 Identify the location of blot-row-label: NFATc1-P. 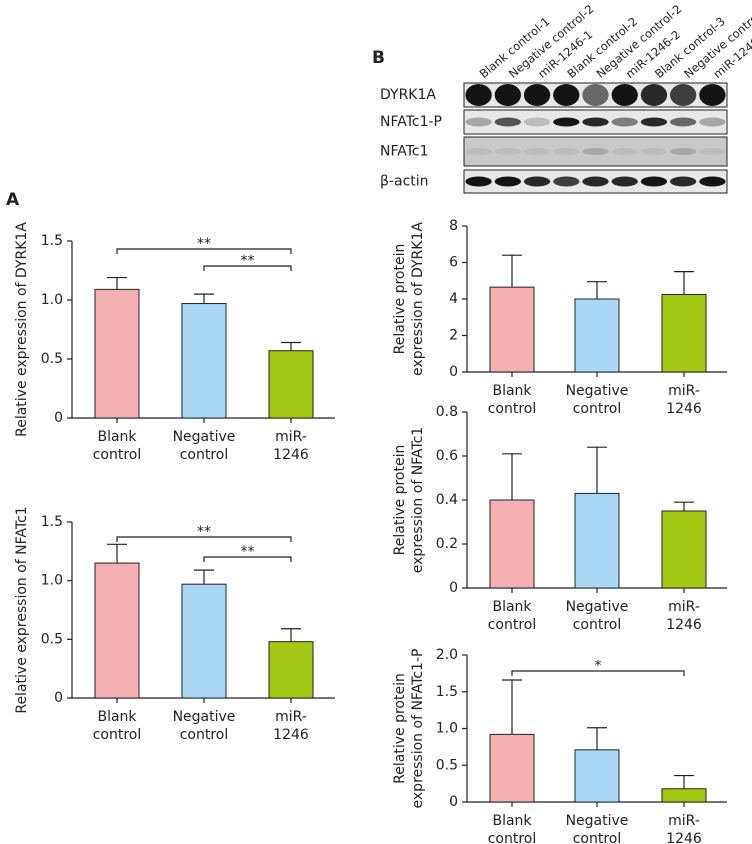
(411, 122).